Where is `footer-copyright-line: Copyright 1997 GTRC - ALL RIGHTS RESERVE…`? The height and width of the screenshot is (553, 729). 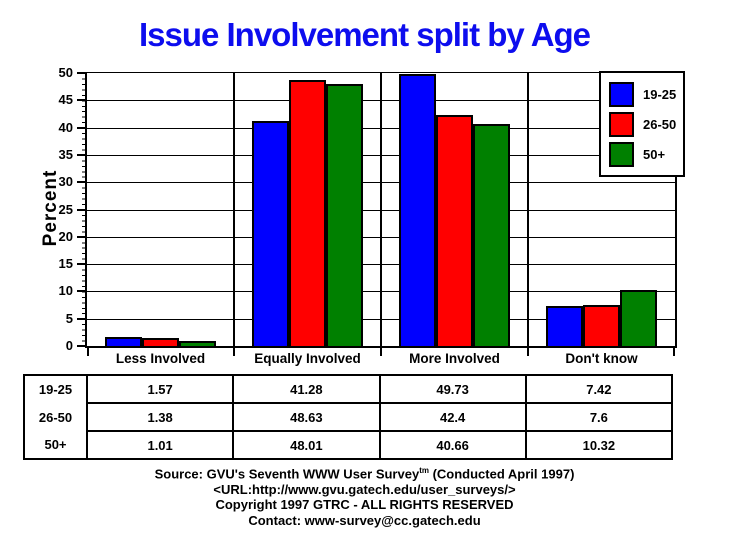 footer-copyright-line: Copyright 1997 GTRC - ALL RIGHTS RESERVE… is located at coordinates (364, 505).